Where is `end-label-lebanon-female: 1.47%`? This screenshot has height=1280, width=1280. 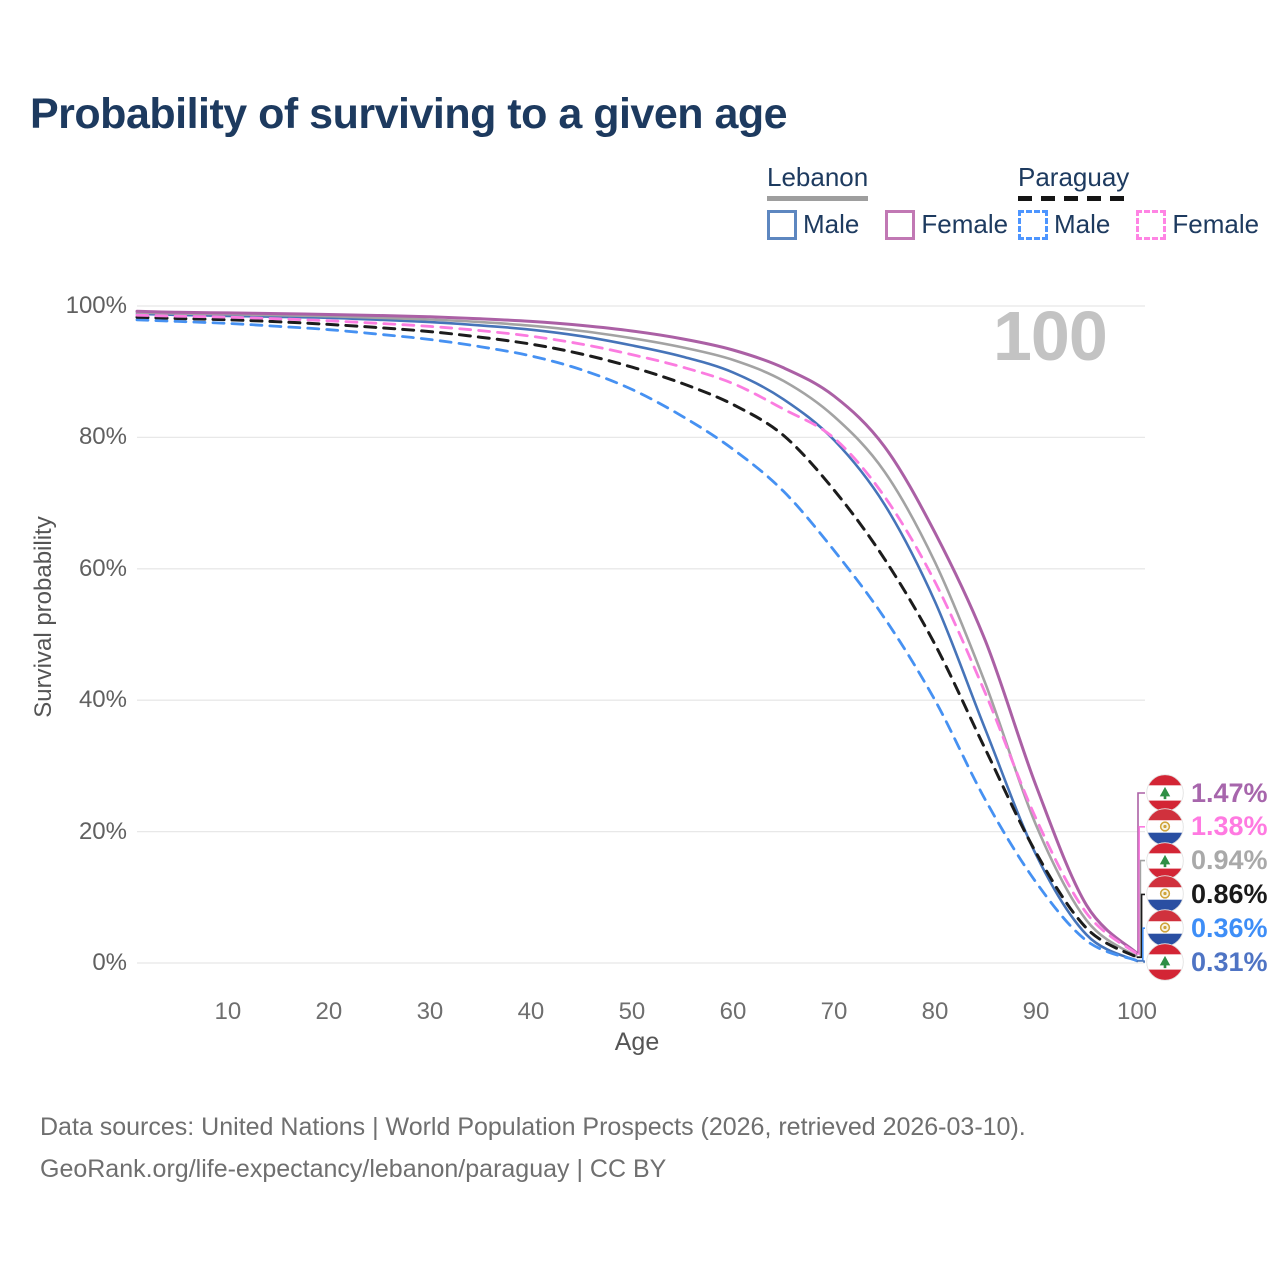
end-label-lebanon-female: 1.47% is located at coordinates (1207, 793).